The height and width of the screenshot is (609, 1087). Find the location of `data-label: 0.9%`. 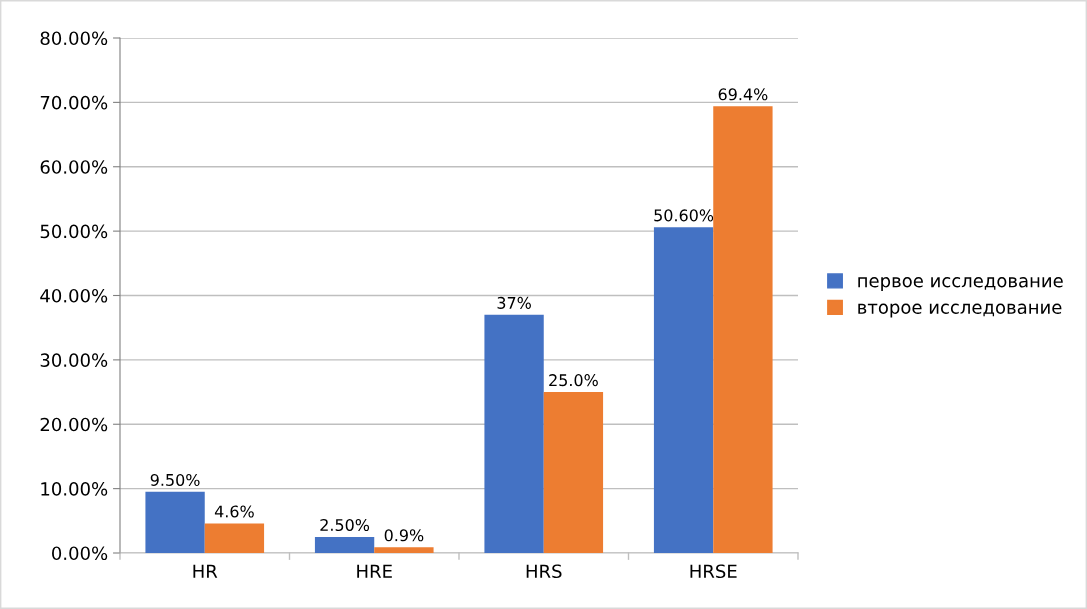

data-label: 0.9% is located at coordinates (404, 535).